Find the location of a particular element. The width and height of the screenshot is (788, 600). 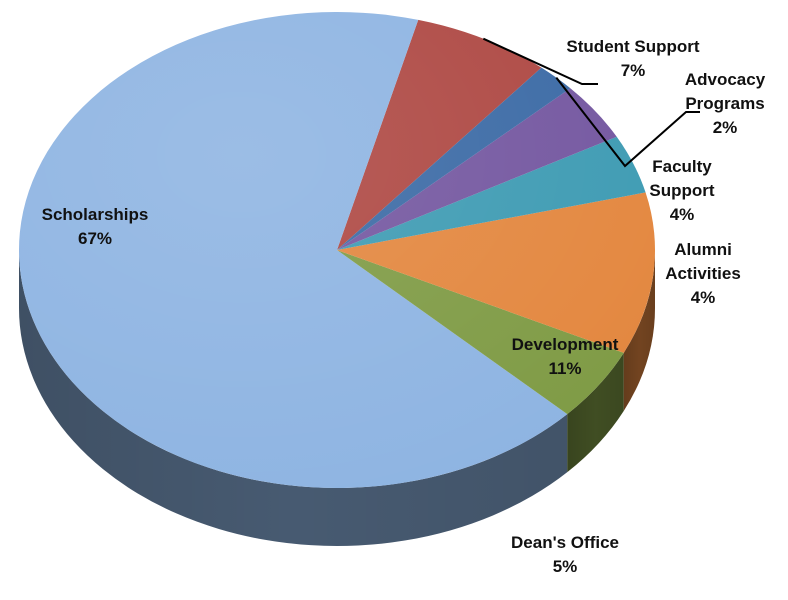

slice-label-line: Scholarships is located at coordinates (95, 214).